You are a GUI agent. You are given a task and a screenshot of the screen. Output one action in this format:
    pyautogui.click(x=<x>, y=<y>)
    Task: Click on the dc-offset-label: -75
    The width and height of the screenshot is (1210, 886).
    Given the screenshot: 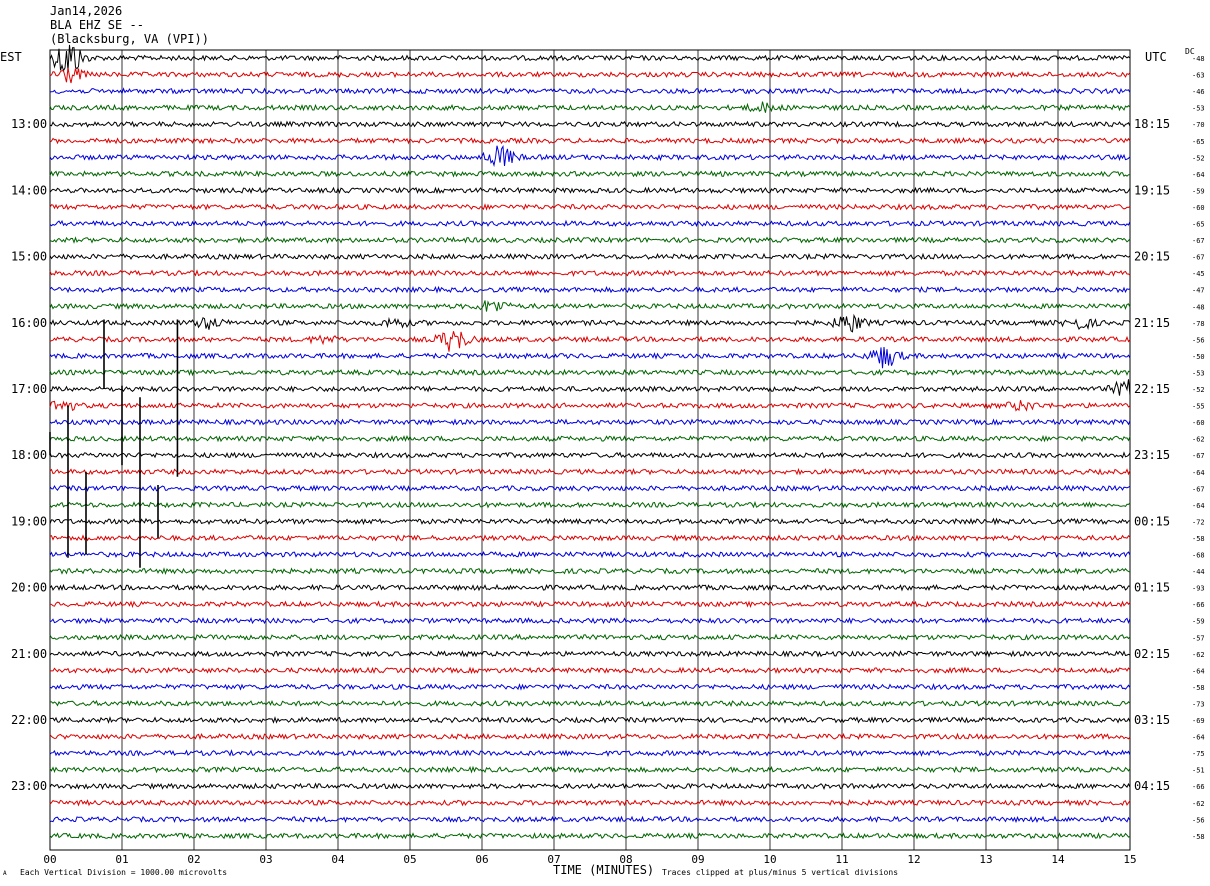 What is the action you would take?
    pyautogui.click(x=1198, y=754)
    